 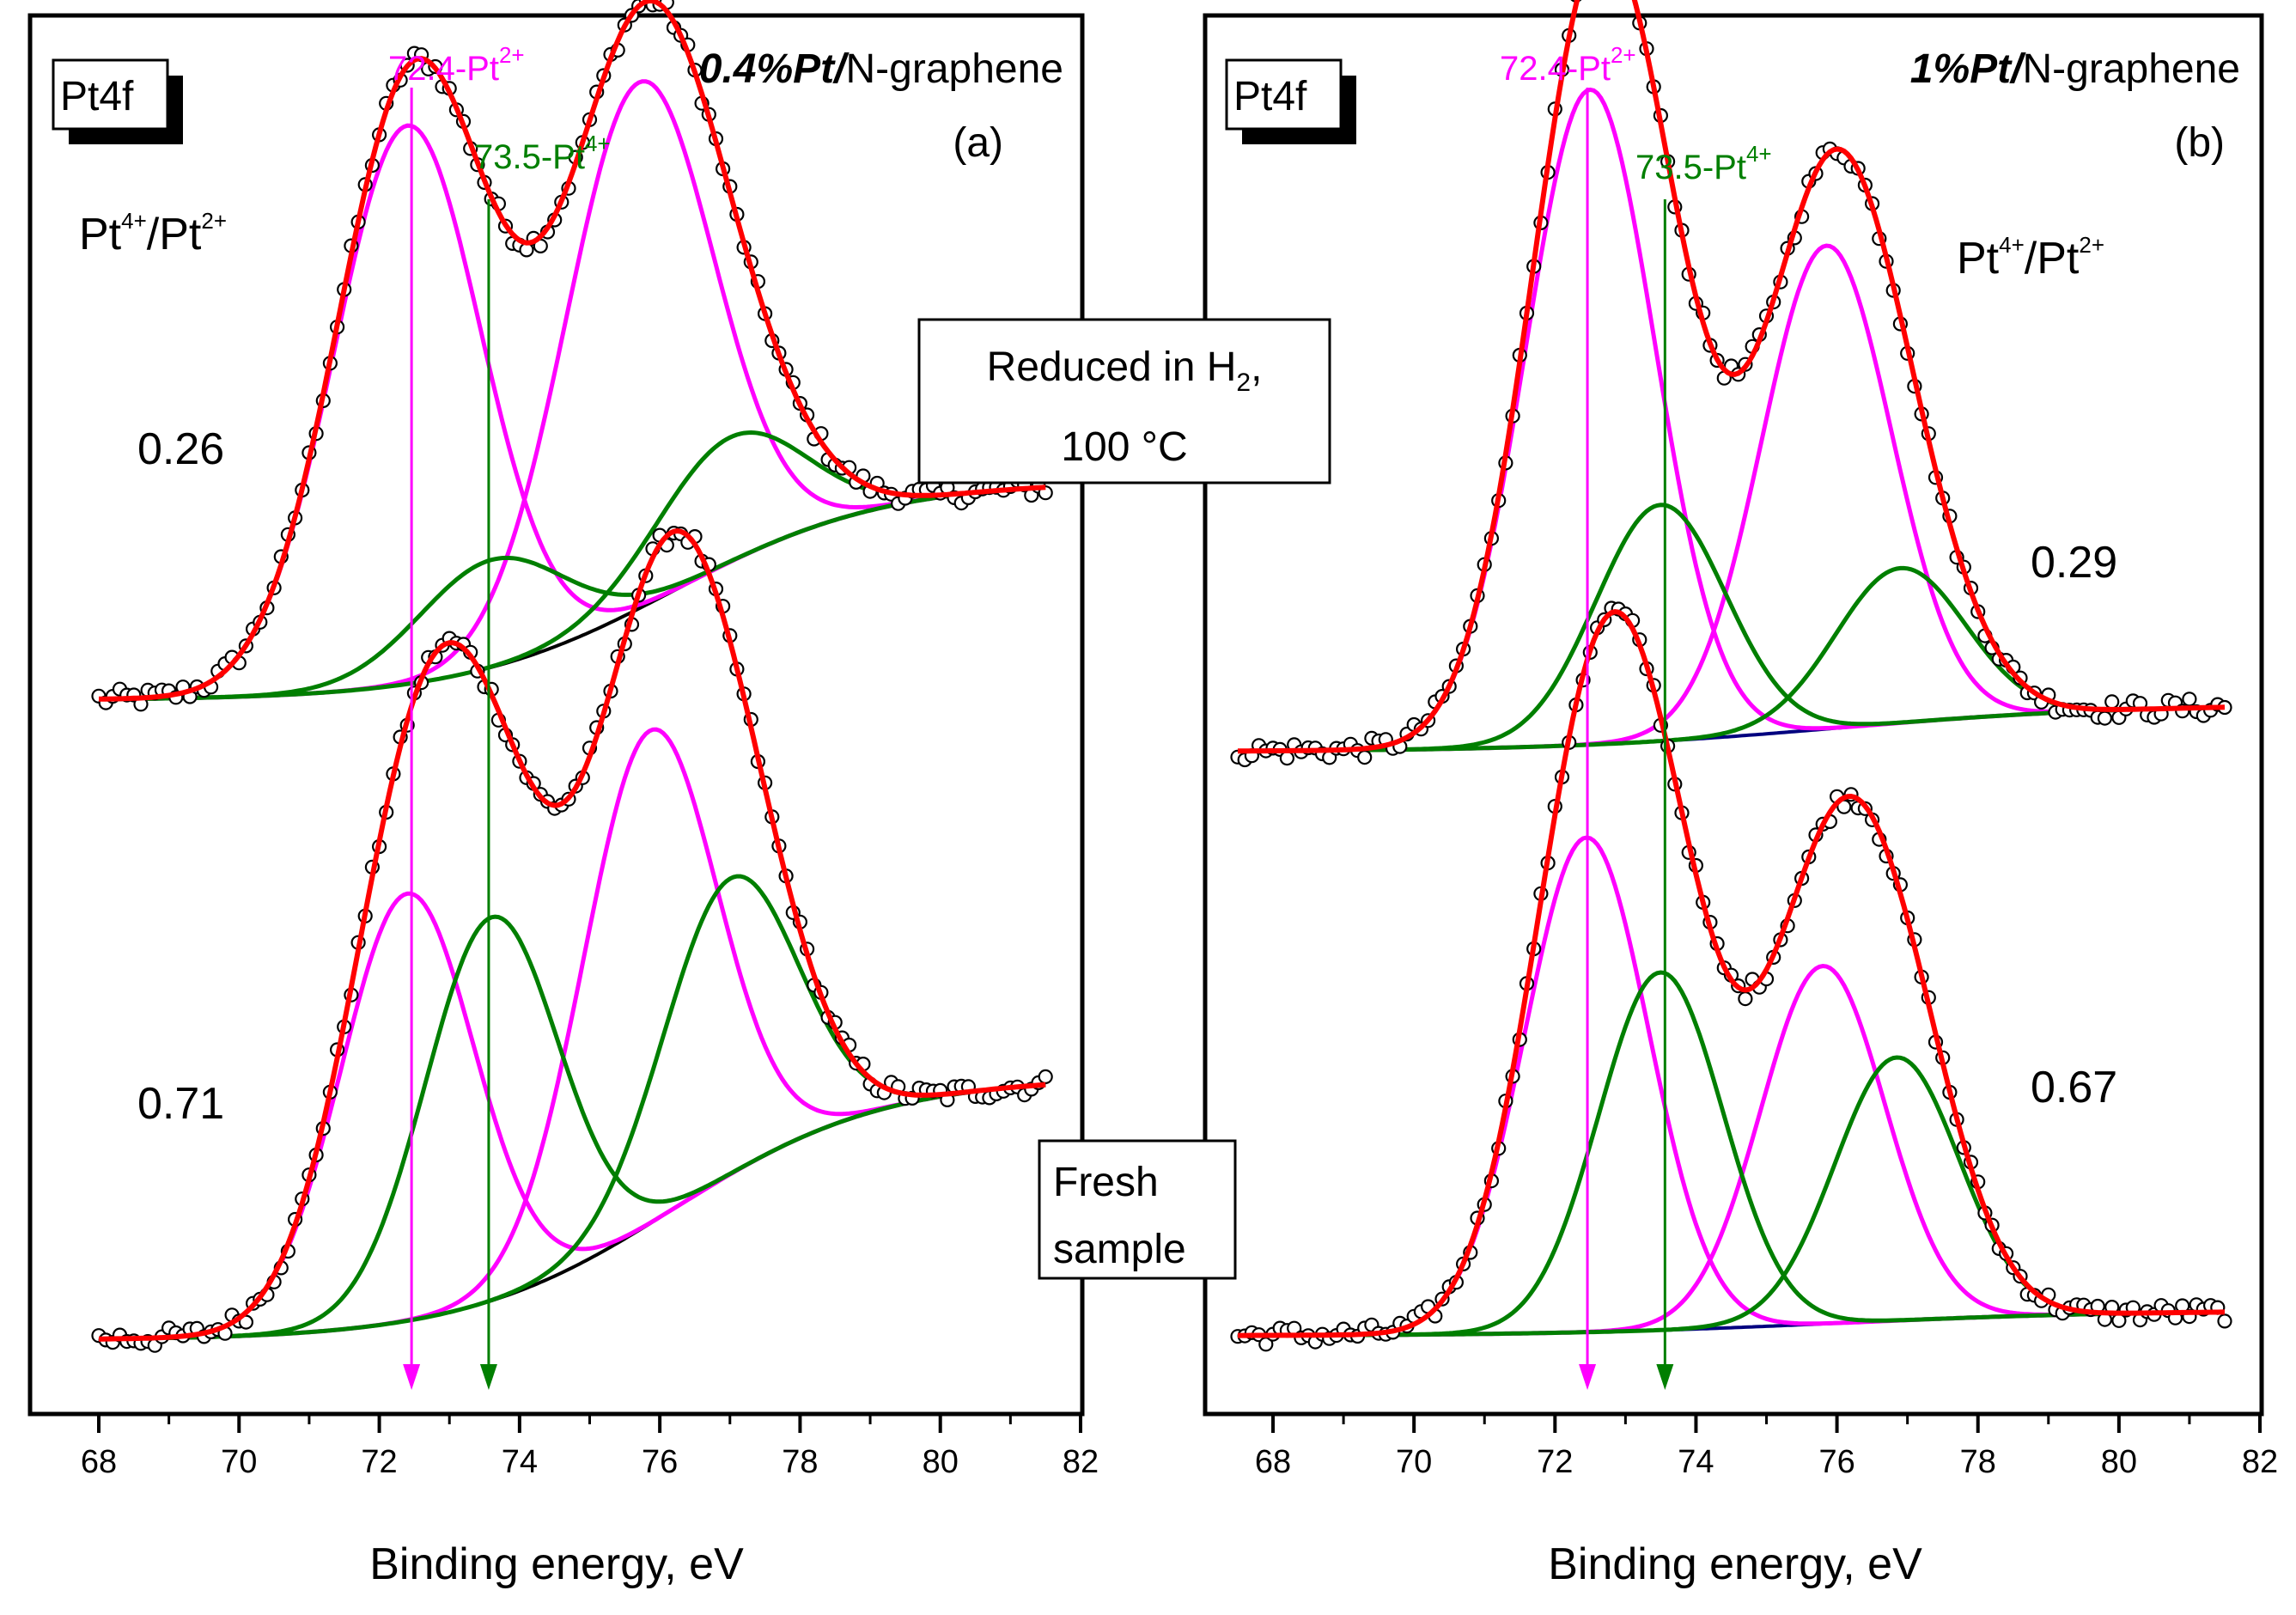 What do you see at coordinates (1690, 167) in the screenshot?
I see `panel-b-marker-pt4-text: 73.5-Pt` at bounding box center [1690, 167].